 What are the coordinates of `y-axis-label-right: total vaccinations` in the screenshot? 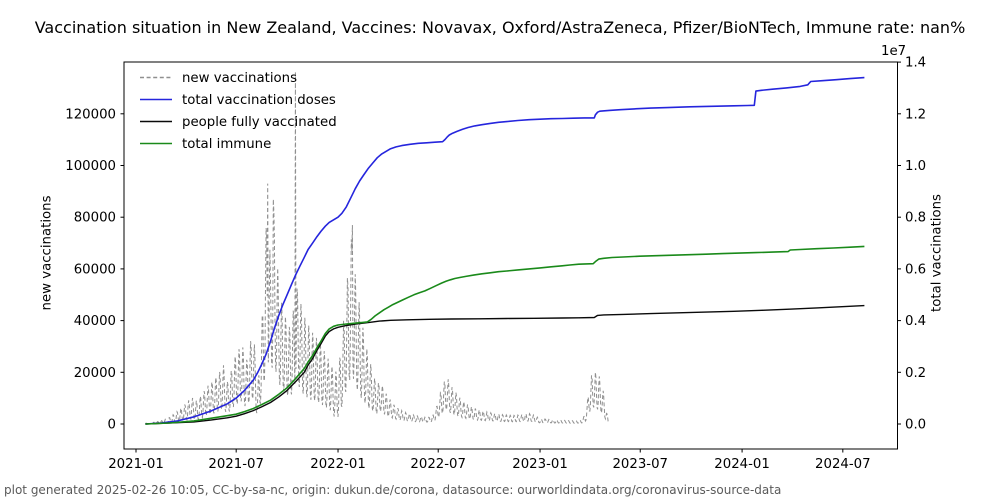 It's located at (937, 253).